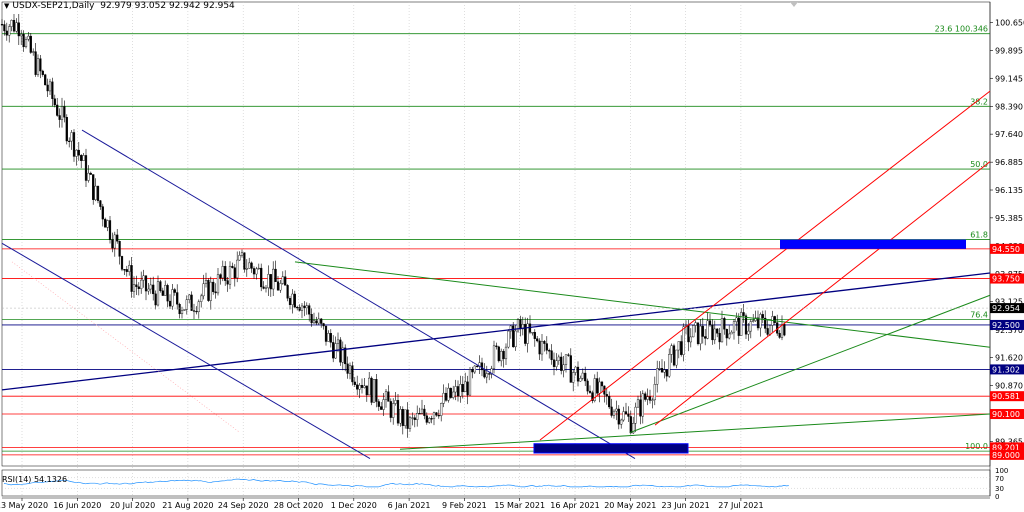 This screenshot has width=1024, height=512. What do you see at coordinates (1009, 330) in the screenshot?
I see `y-tick-label: 92.370` at bounding box center [1009, 330].